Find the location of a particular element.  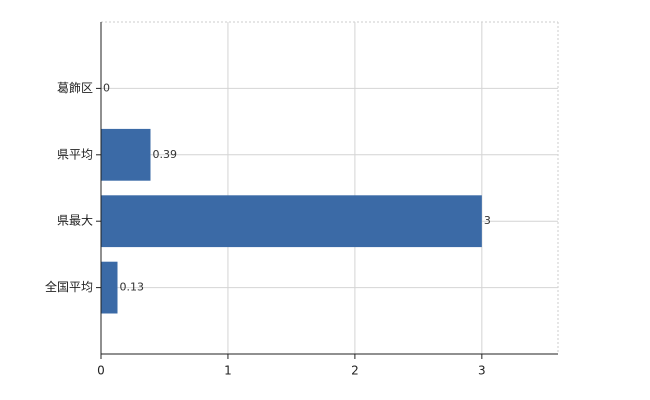

value-label: 0.13 is located at coordinates (132, 287).